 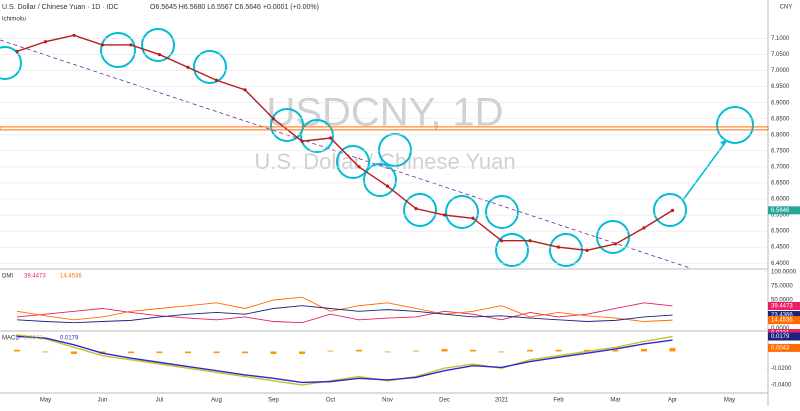 I want to click on legend-readout: 39.4473, so click(x=35, y=277).